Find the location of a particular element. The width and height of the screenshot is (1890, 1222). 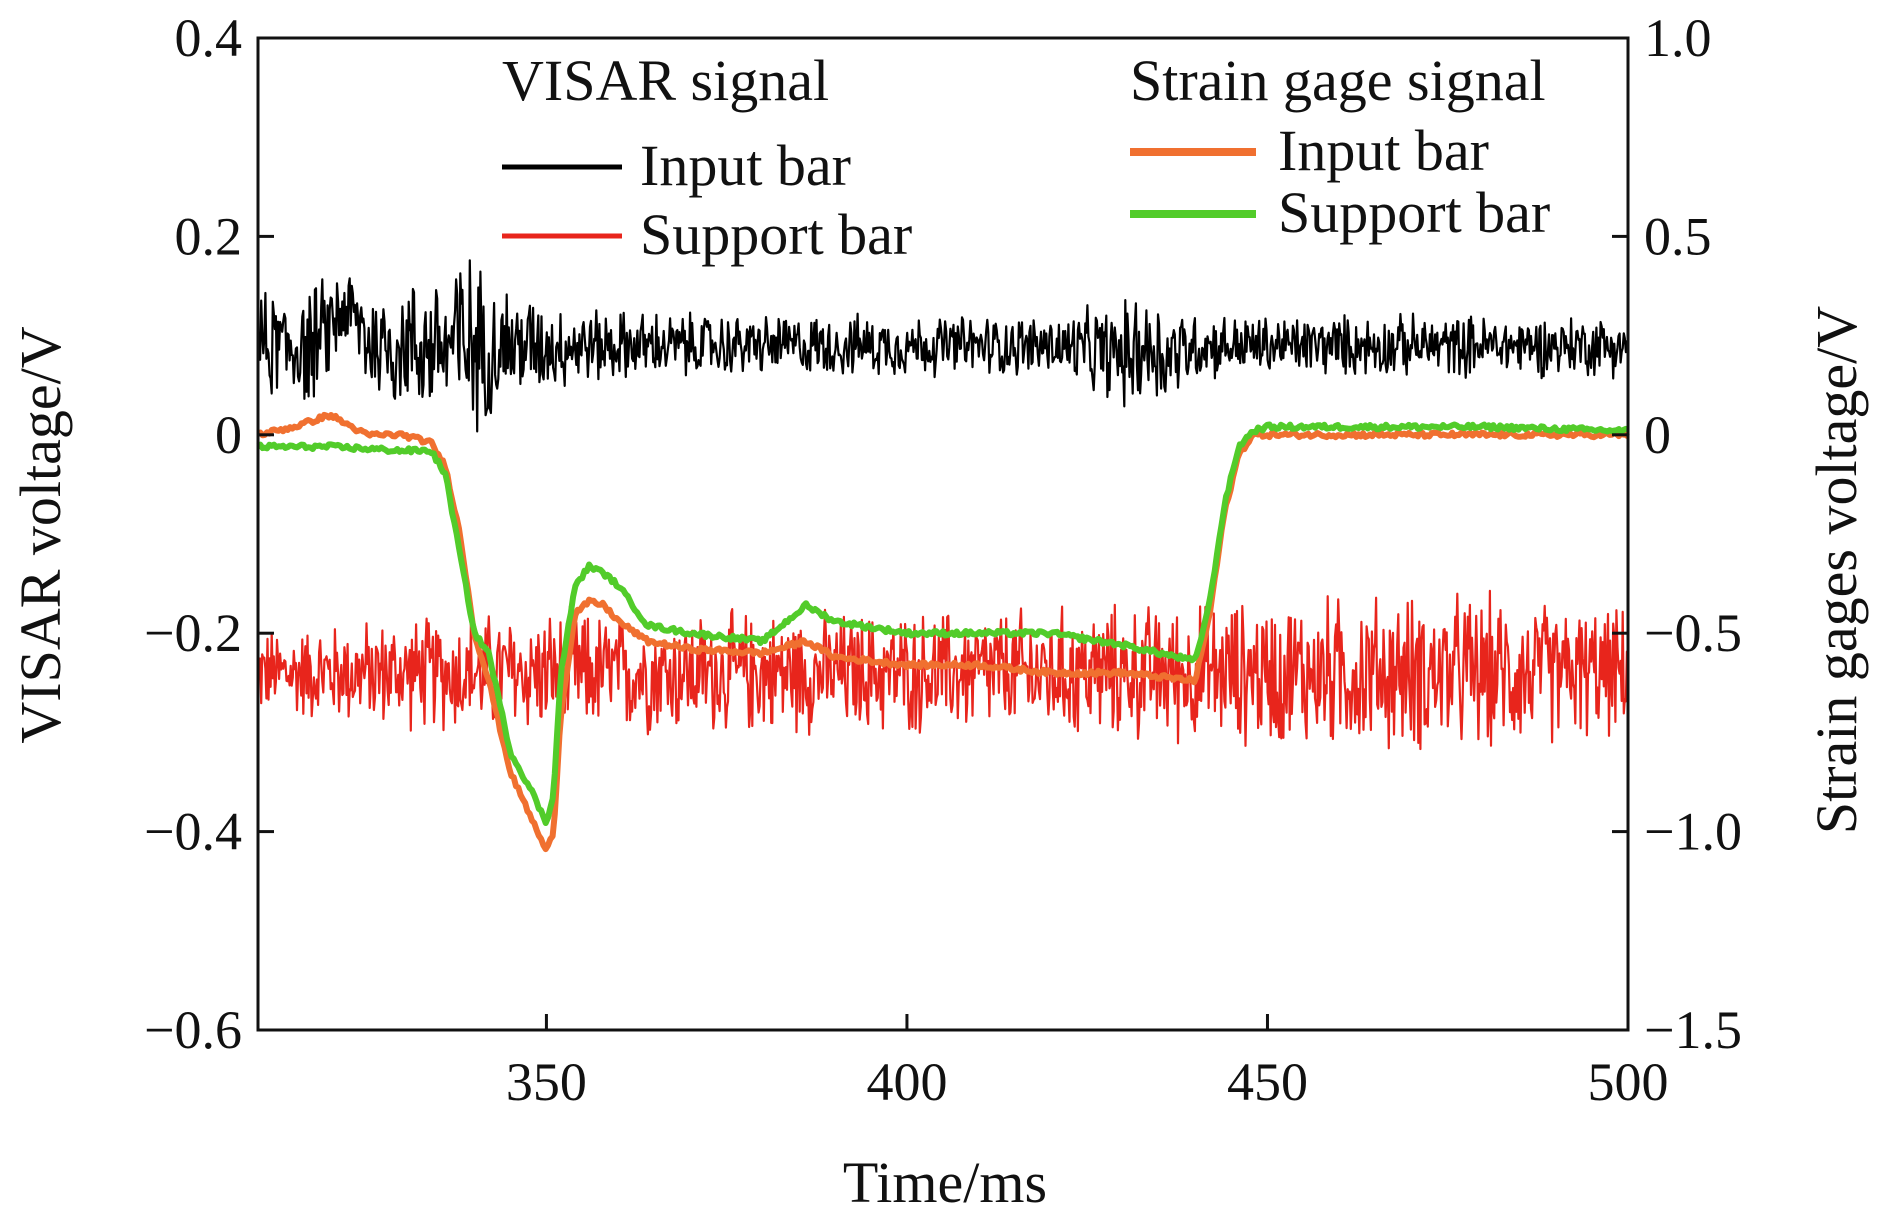

y-right-tick-label: −1.0 is located at coordinates (1693, 832).